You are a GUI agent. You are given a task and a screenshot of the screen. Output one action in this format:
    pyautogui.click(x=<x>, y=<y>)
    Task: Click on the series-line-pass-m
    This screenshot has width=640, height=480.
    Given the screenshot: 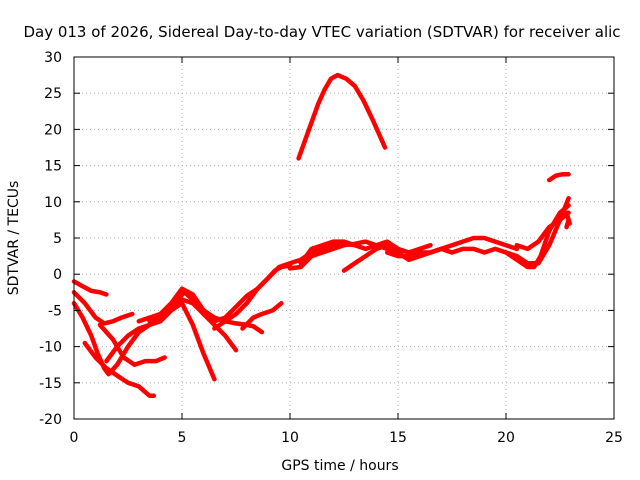 What is the action you would take?
    pyautogui.click(x=342, y=116)
    